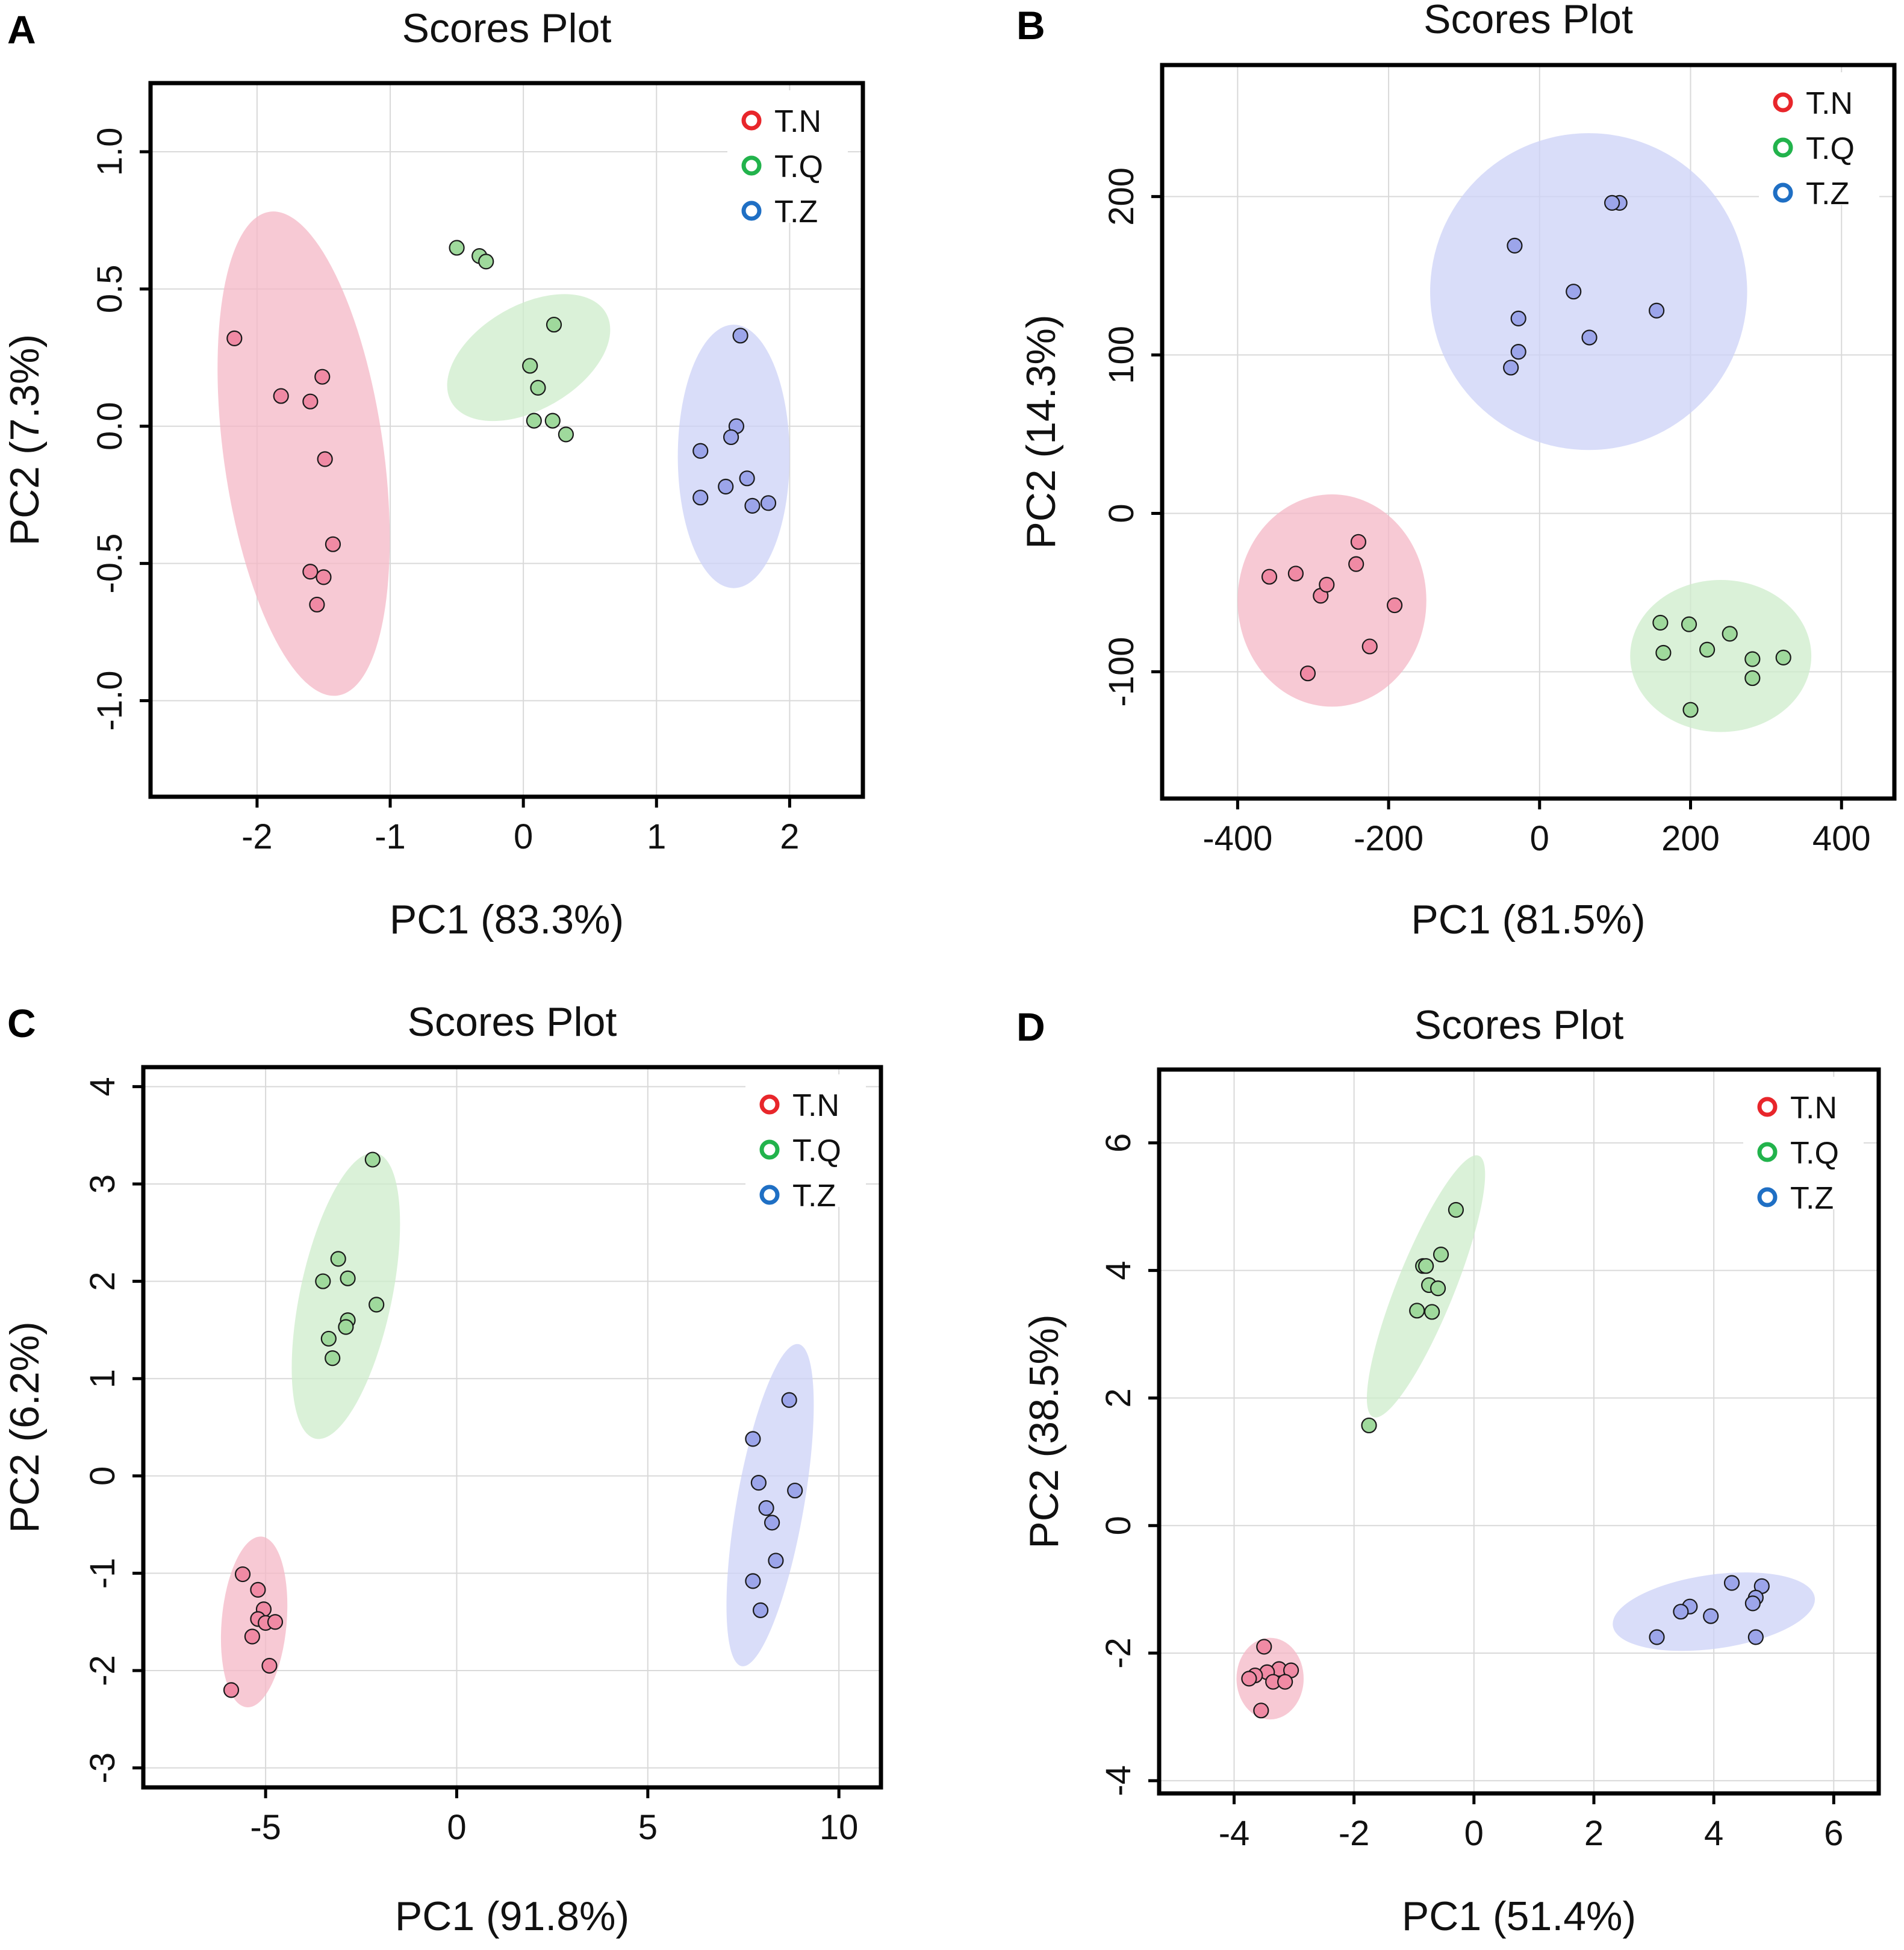 The width and height of the screenshot is (1904, 1950). Describe the element at coordinates (1531, 1823) in the screenshot. I see `x-axis: -4 -2 0 2 4 6` at that location.